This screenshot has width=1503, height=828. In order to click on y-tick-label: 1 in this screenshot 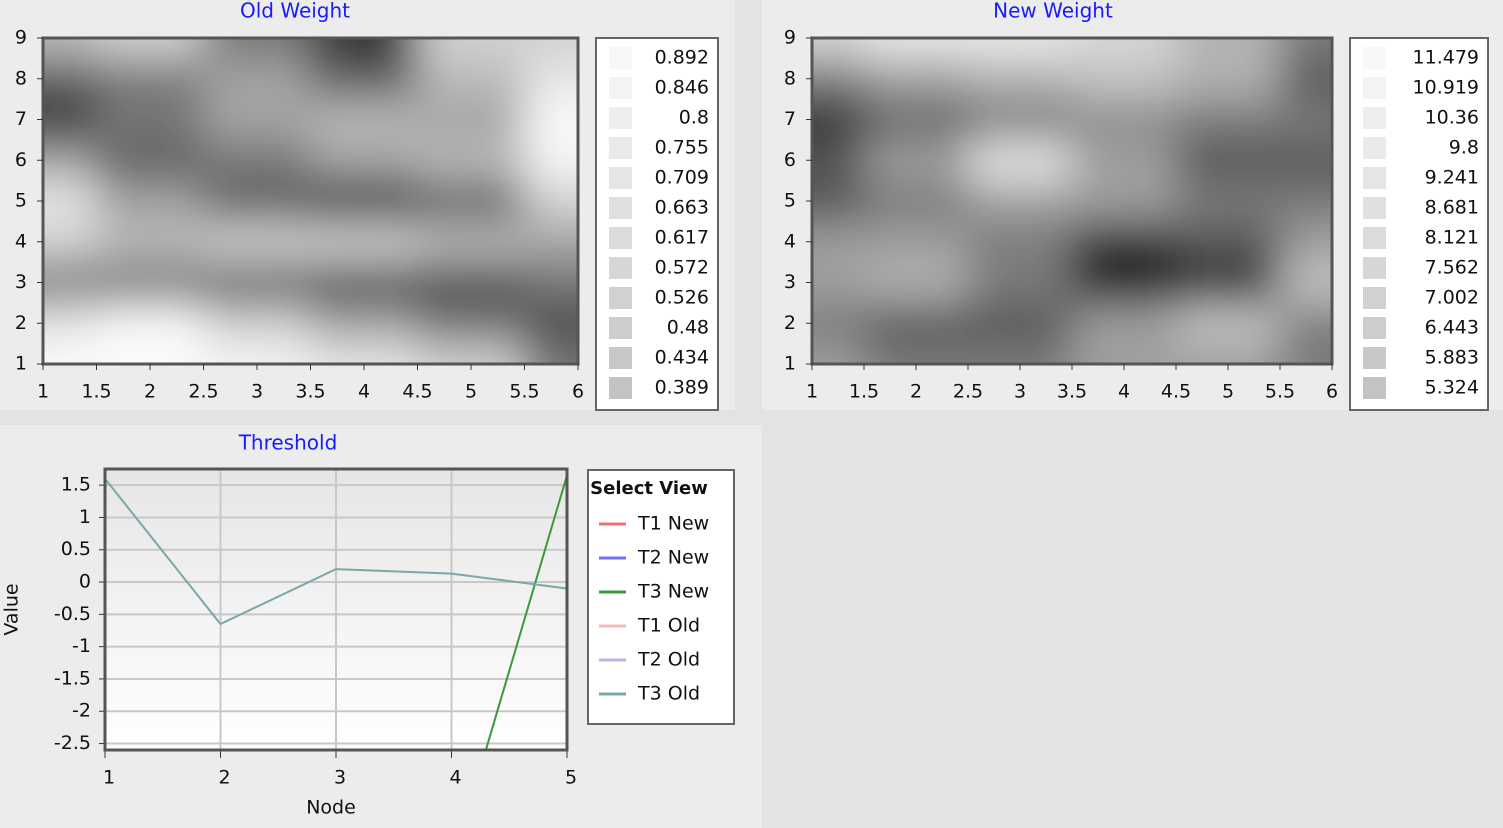, I will do `click(85, 517)`.